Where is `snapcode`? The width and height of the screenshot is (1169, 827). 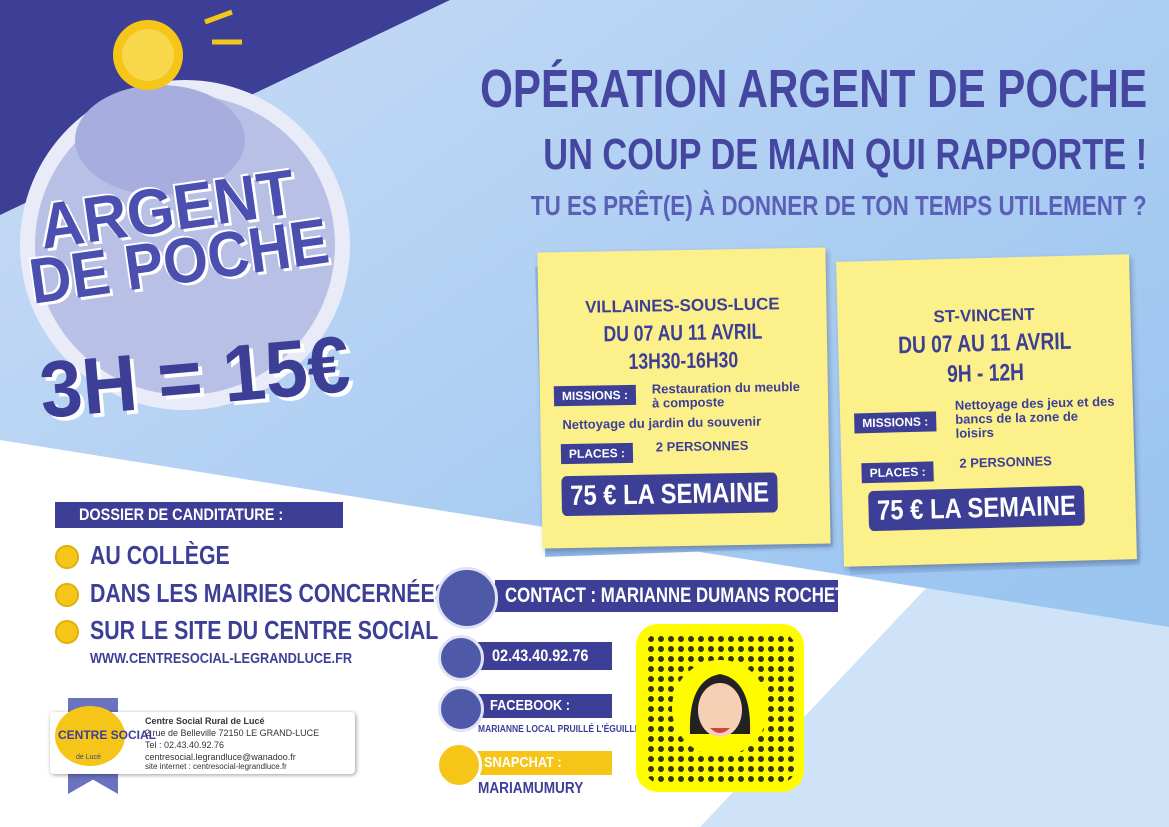
snapcode is located at coordinates (720, 708).